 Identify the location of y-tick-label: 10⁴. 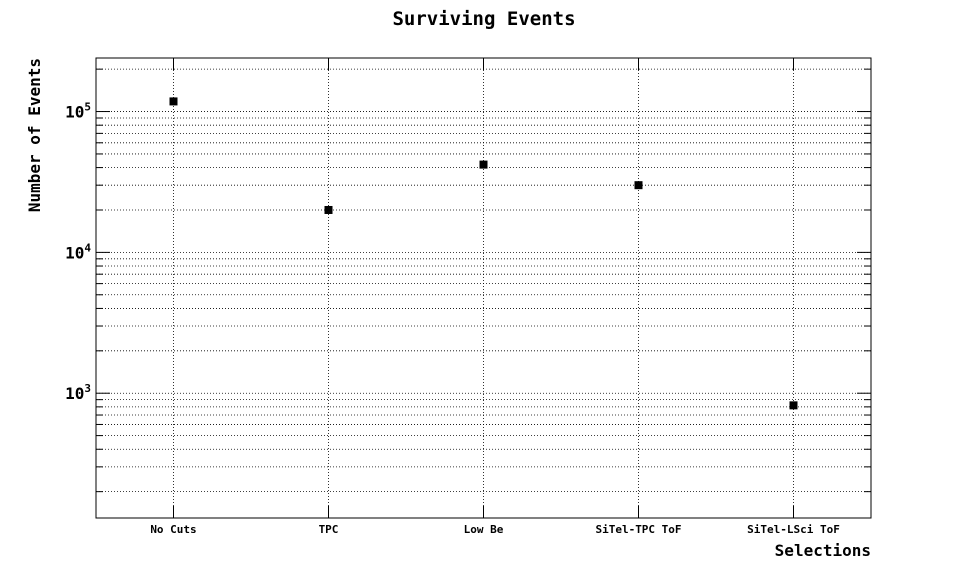
(78, 251).